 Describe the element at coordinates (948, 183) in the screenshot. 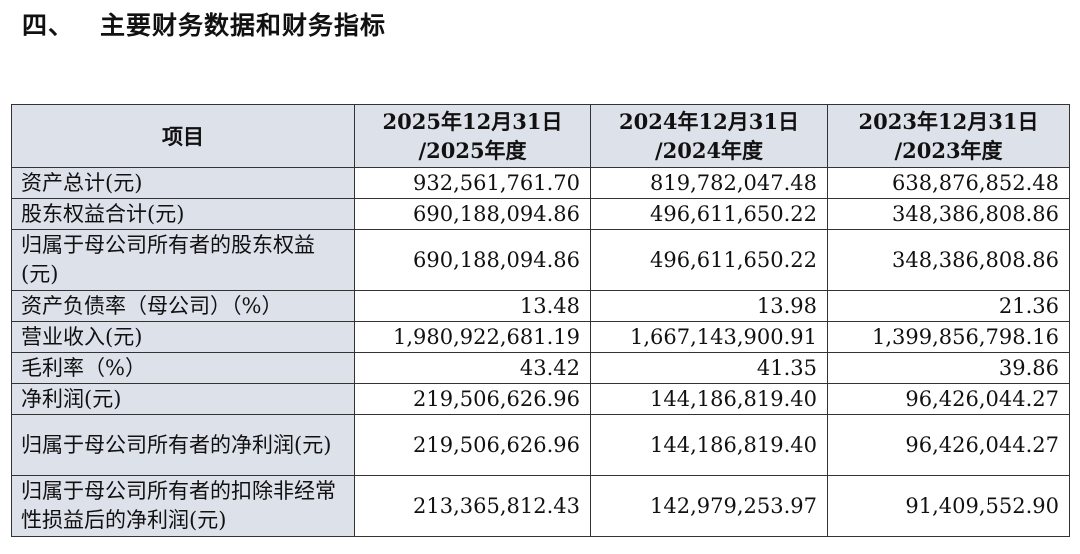

I see `cell-2023: 638,876,852.48` at that location.